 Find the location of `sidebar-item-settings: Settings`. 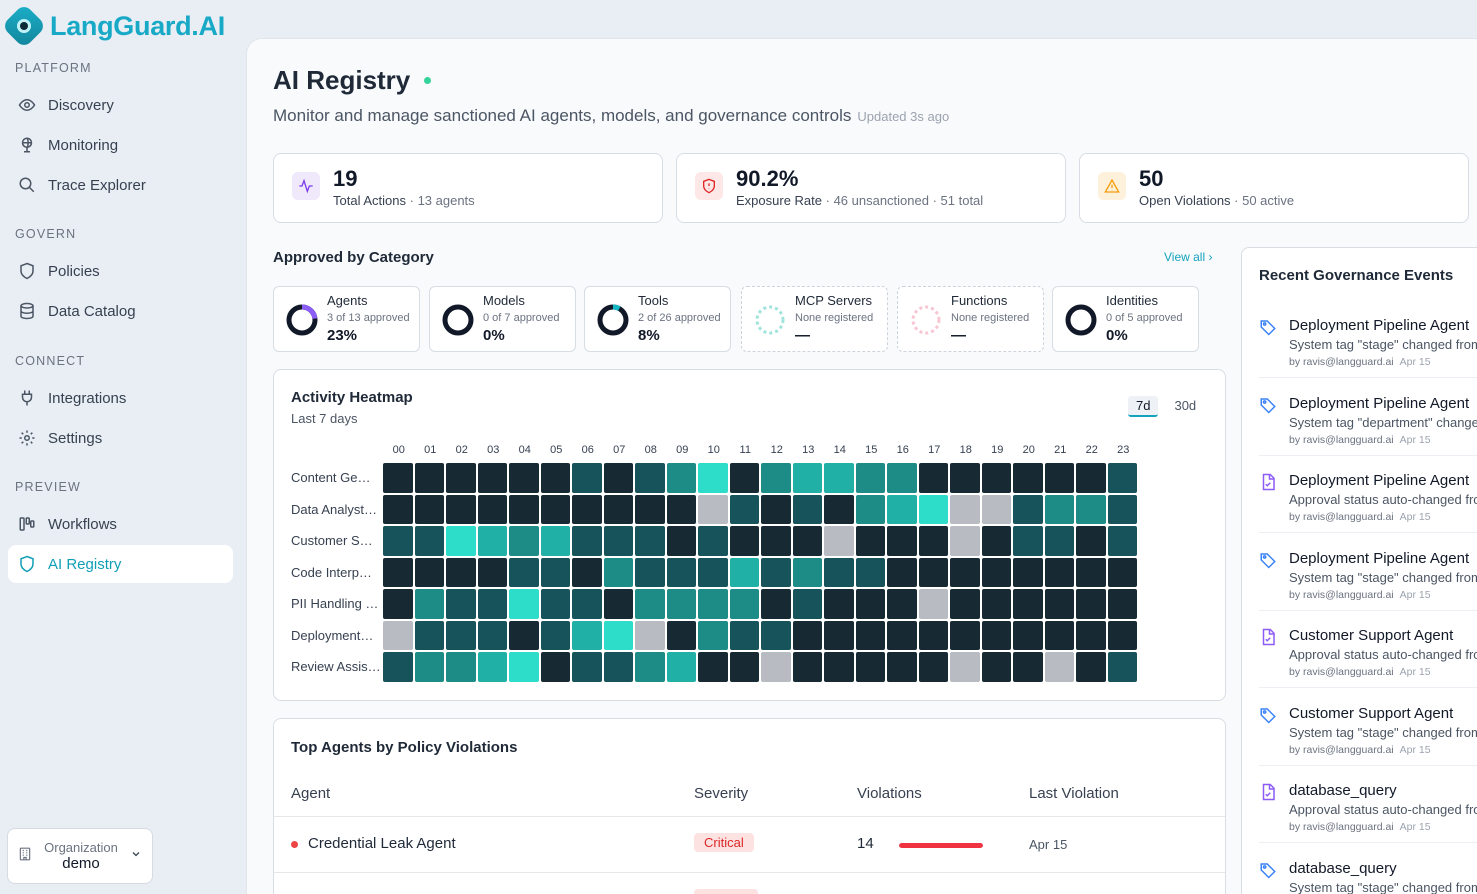

sidebar-item-settings: Settings is located at coordinates (120, 438).